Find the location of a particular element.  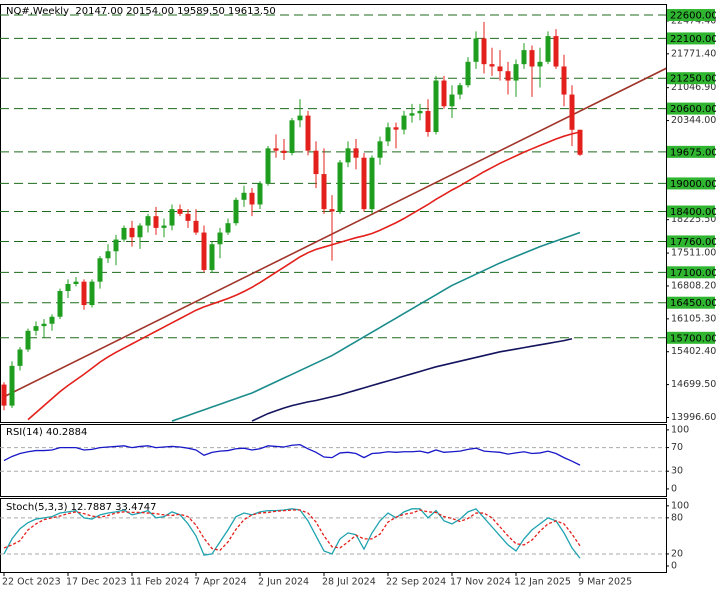

y-tick-label: 13996.60 is located at coordinates (693, 417).